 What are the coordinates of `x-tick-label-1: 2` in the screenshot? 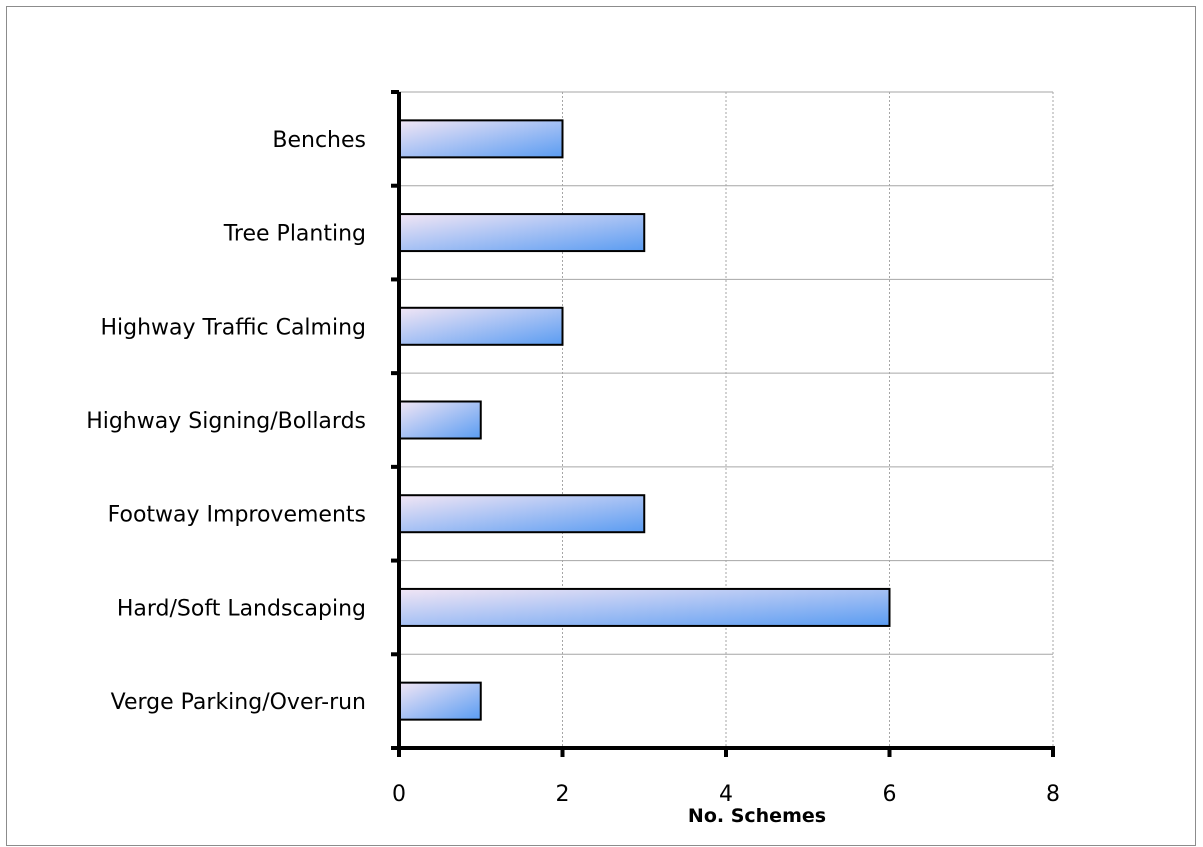 It's located at (563, 794).